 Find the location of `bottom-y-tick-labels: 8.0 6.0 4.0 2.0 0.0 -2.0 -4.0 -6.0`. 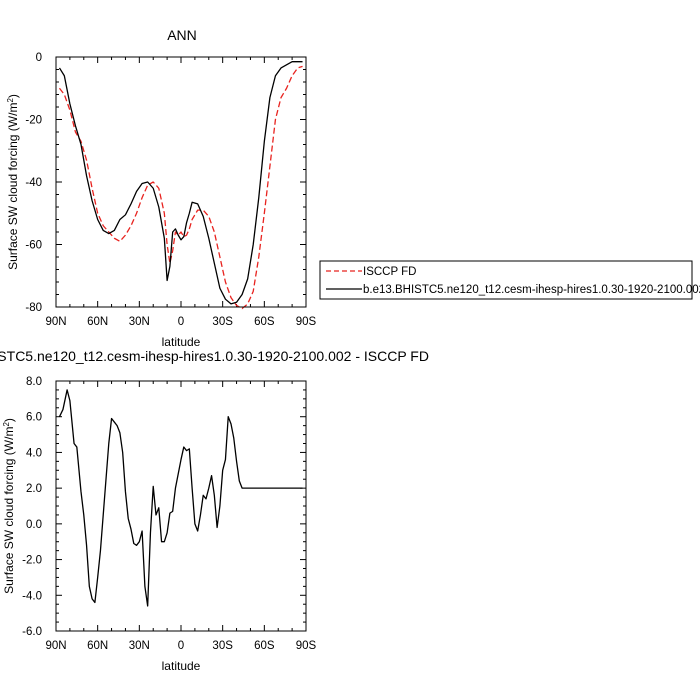

bottom-y-tick-labels: 8.0 6.0 4.0 2.0 0.0 -2.0 -4.0 -6.0 is located at coordinates (32, 507).